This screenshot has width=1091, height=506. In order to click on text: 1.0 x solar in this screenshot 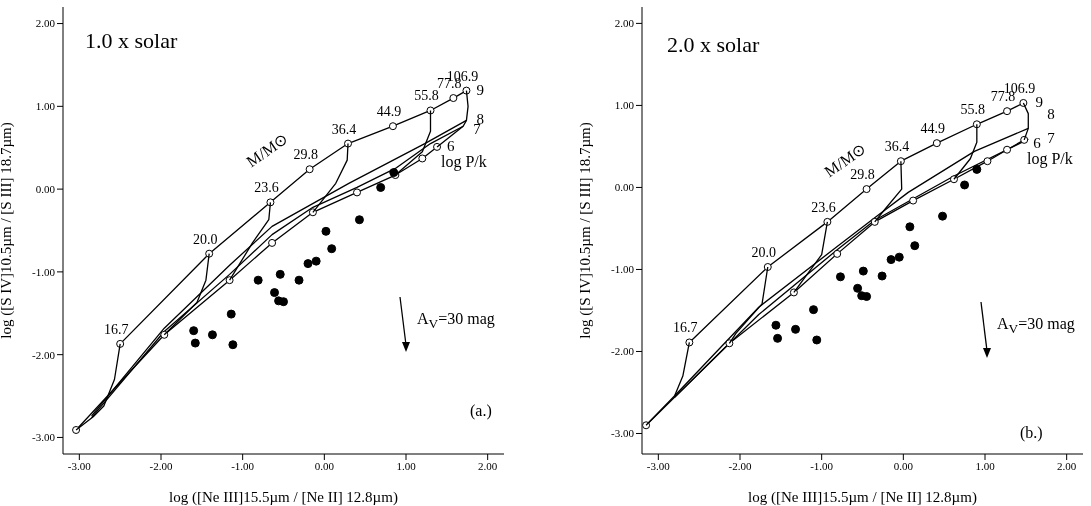, I will do `click(131, 41)`.